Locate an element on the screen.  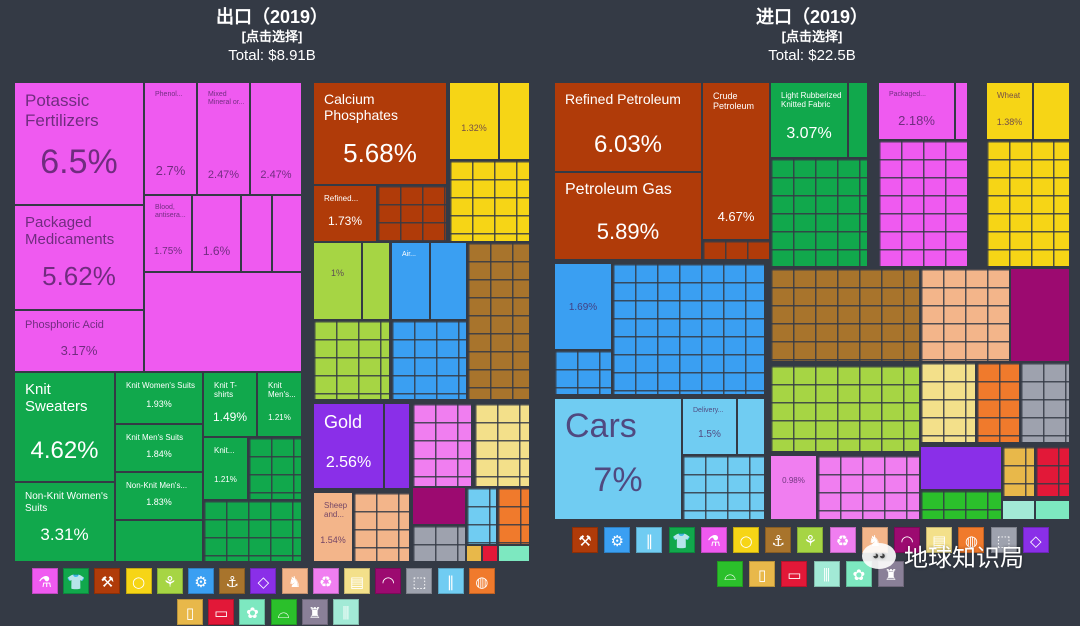
treemap-tile-knit-women-s-suits: Knit Women's Suits 1.93% is located at coordinates (159, 398).